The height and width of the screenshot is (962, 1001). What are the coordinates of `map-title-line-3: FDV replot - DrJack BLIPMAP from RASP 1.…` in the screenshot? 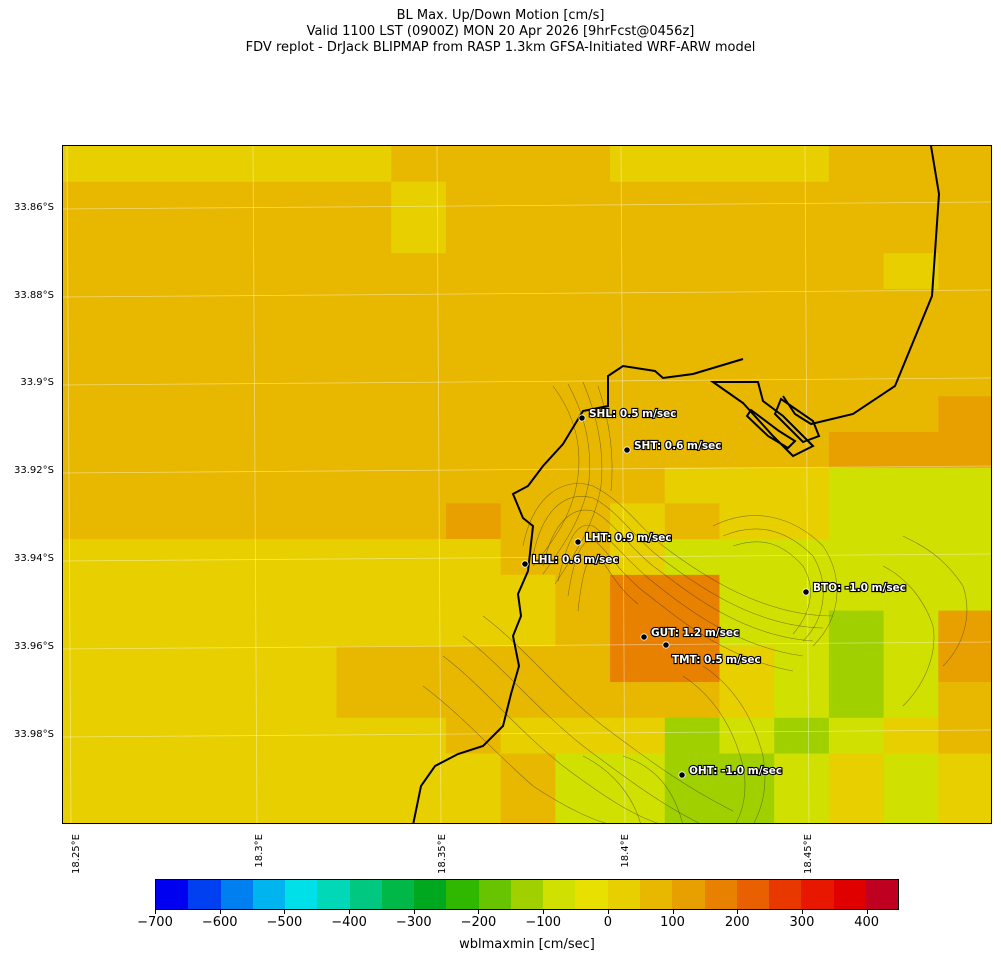 It's located at (500, 47).